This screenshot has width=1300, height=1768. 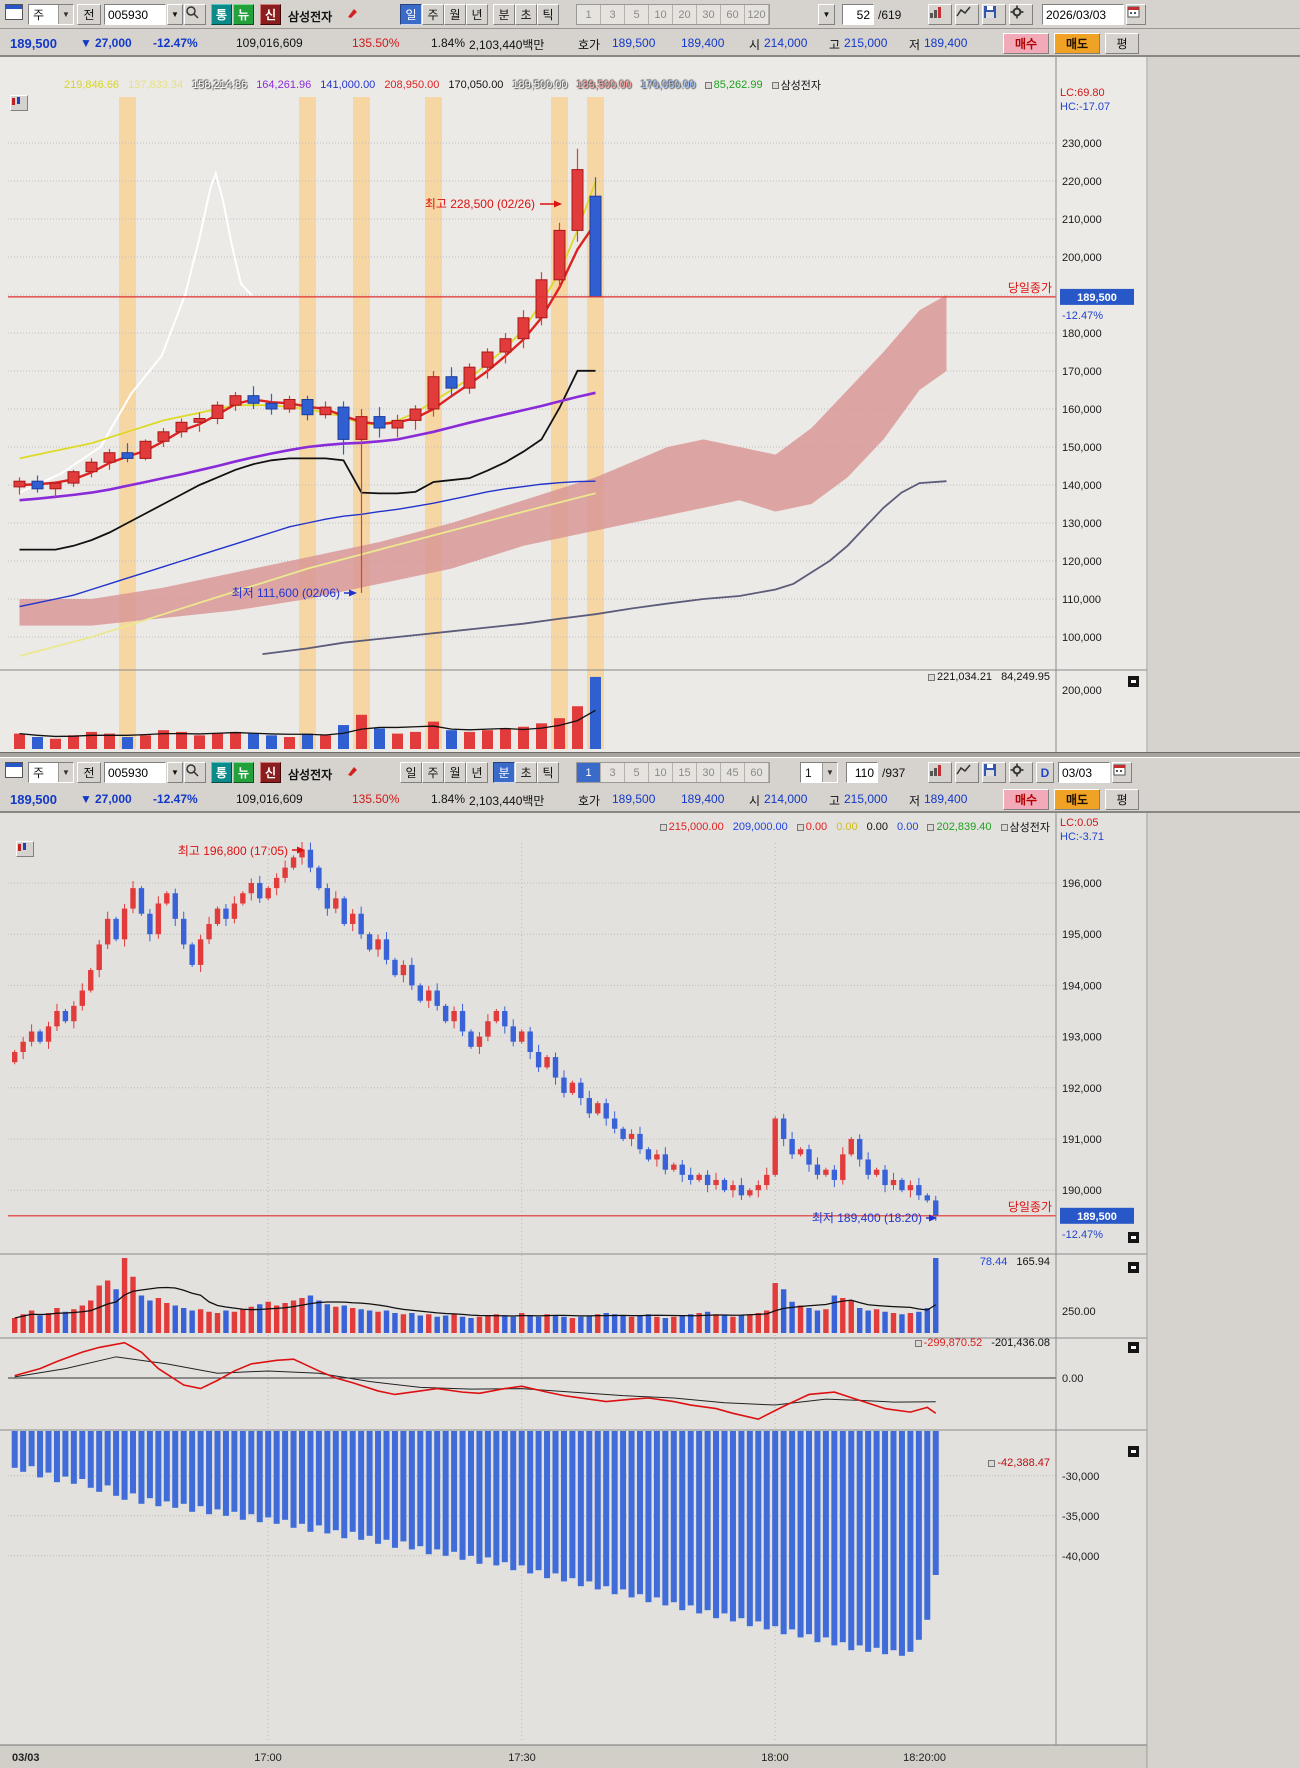 I want to click on daily-toggle-button: D, so click(x=1045, y=772).